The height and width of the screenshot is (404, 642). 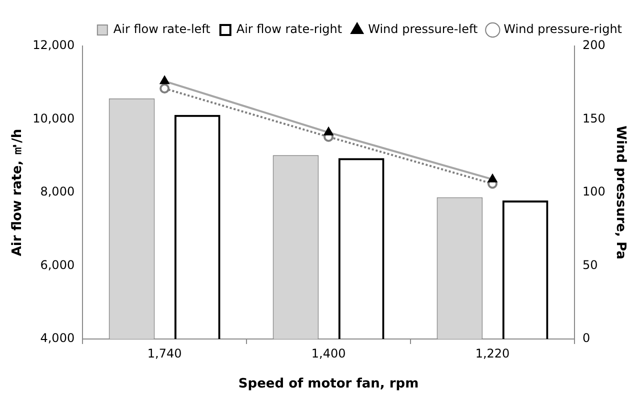 I want to click on y-tick-label: 8,000, so click(x=57, y=191).